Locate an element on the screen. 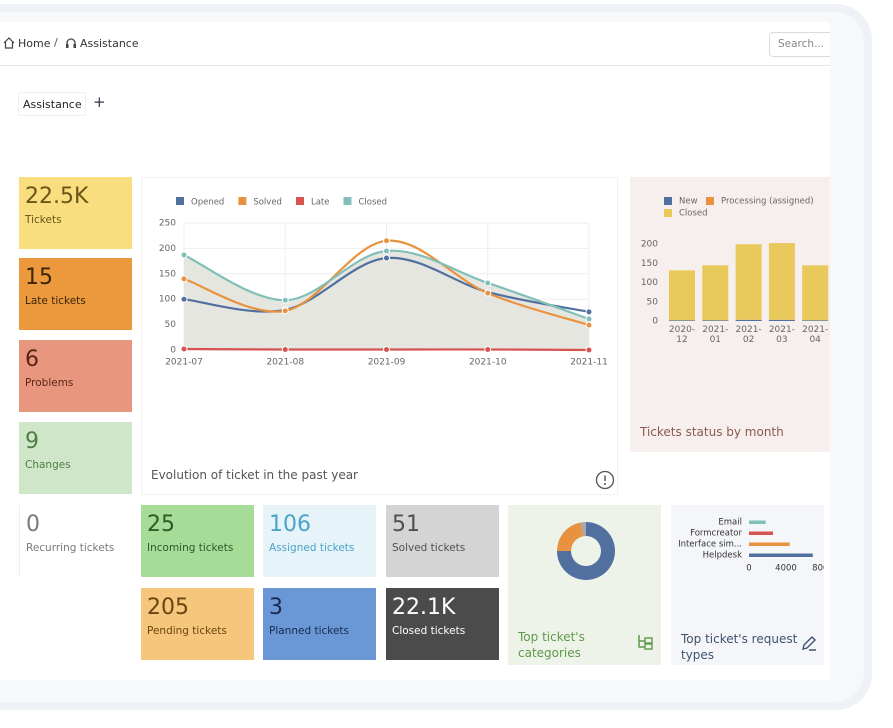  tile: 22.1K Closed tickets is located at coordinates (442, 624).